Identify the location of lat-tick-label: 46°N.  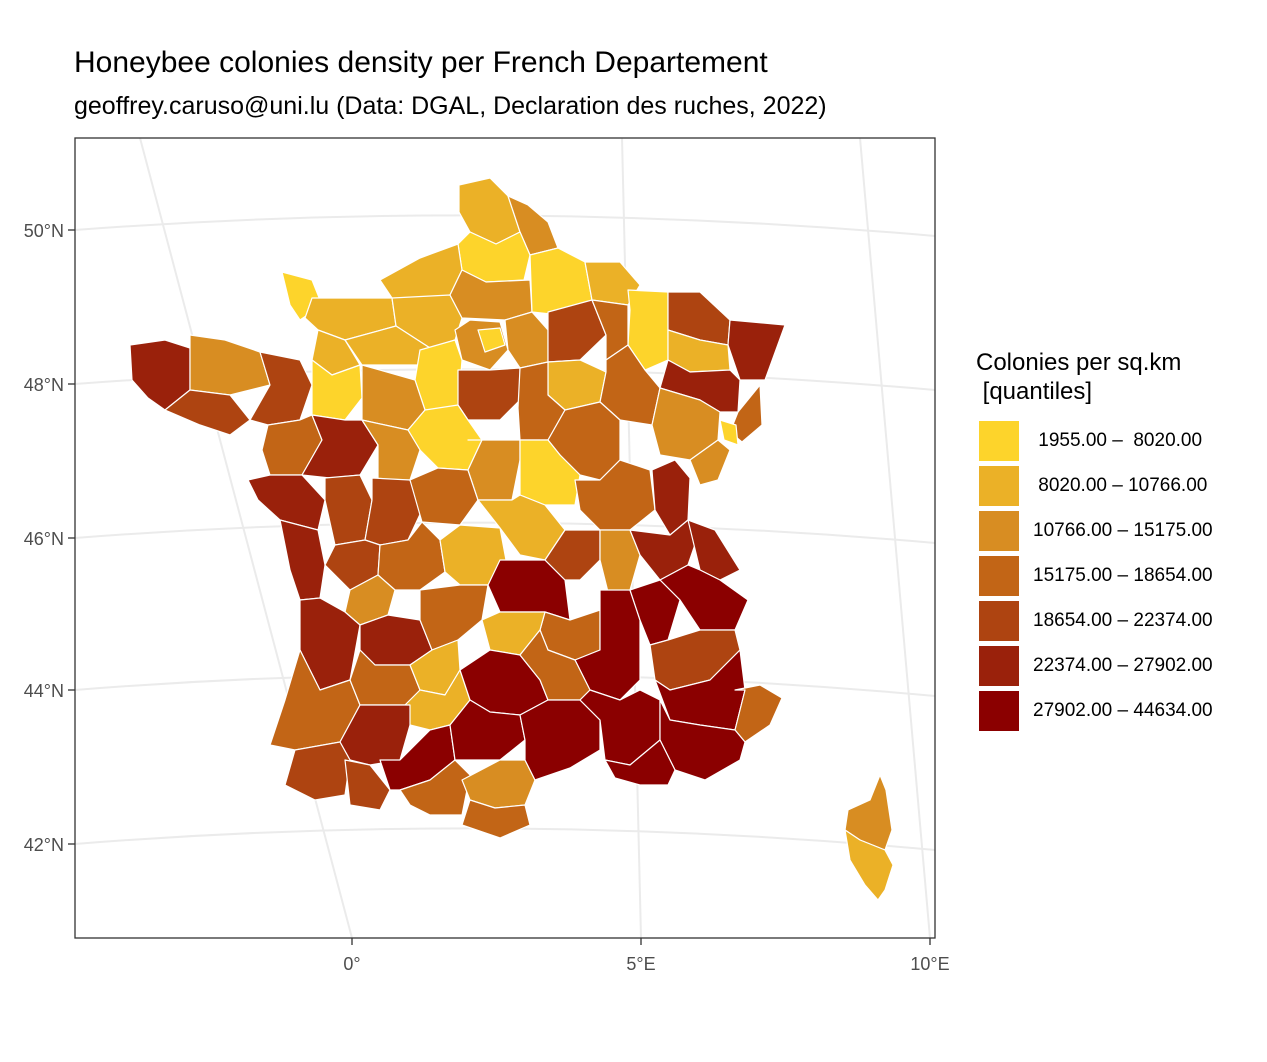
(44, 539).